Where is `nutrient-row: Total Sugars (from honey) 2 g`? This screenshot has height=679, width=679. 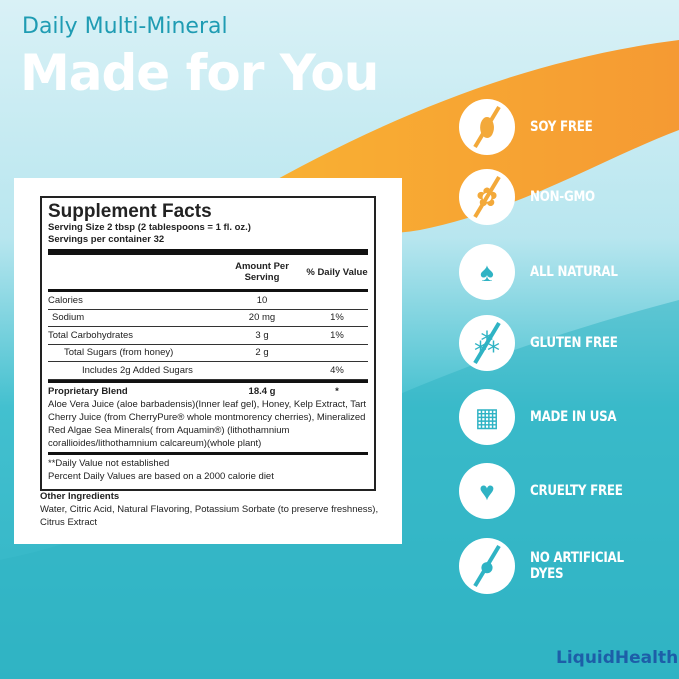 nutrient-row: Total Sugars (from honey) 2 g is located at coordinates (208, 353).